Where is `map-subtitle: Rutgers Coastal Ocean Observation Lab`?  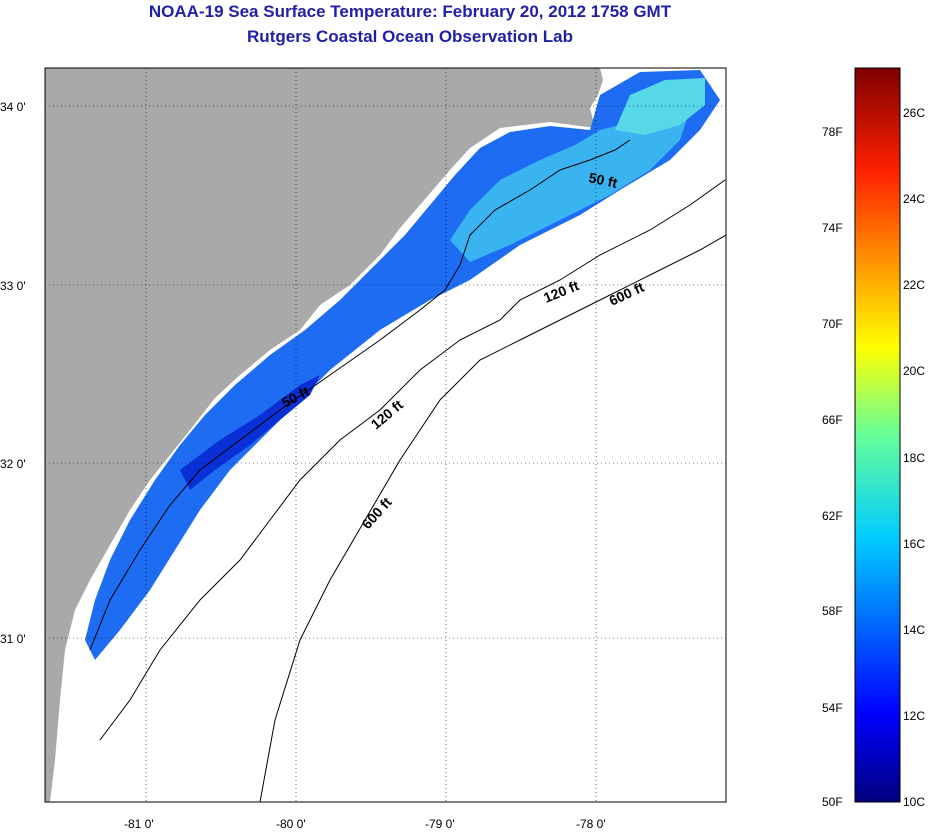
map-subtitle: Rutgers Coastal Ocean Observation Lab is located at coordinates (410, 36).